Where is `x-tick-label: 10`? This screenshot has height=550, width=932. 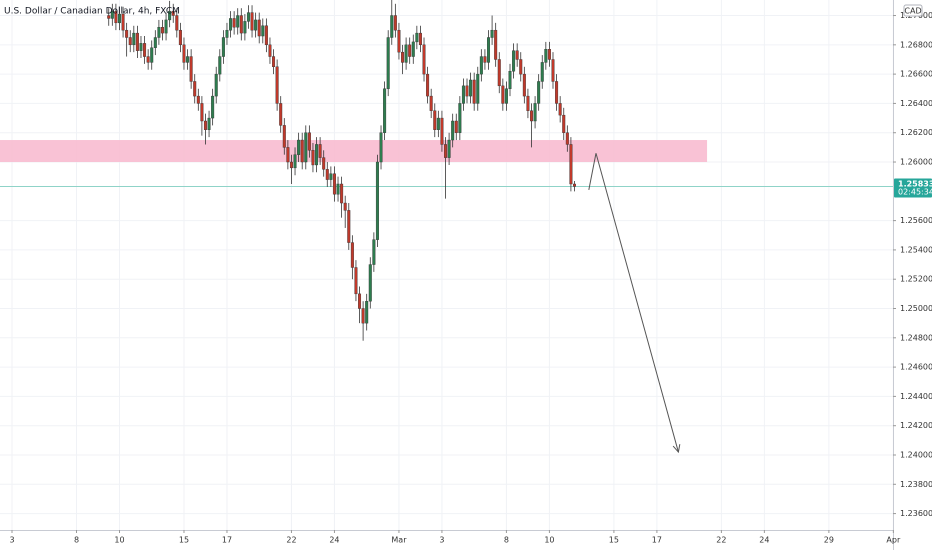
x-tick-label: 10 is located at coordinates (549, 540).